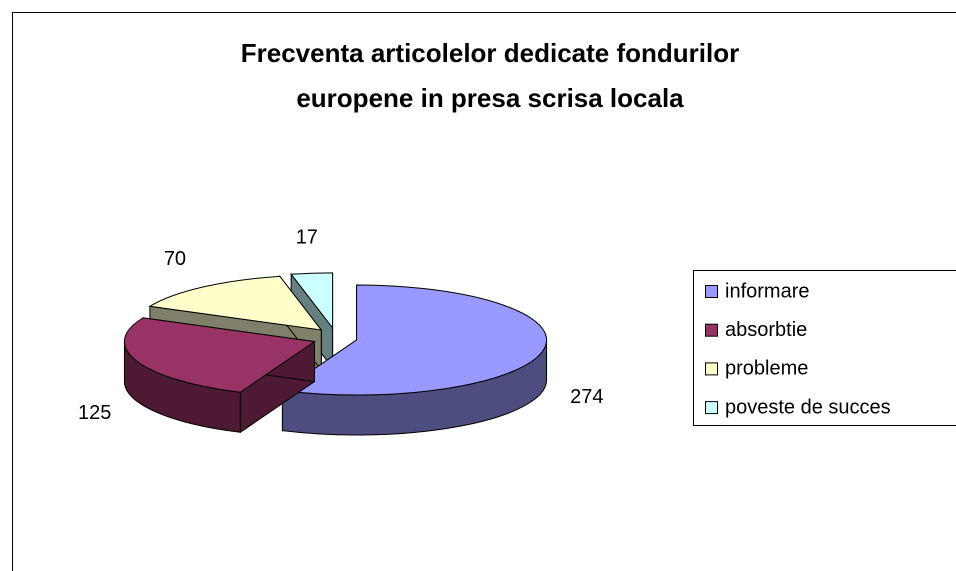 The width and height of the screenshot is (956, 571). What do you see at coordinates (307, 238) in the screenshot?
I see `data-label: 17` at bounding box center [307, 238].